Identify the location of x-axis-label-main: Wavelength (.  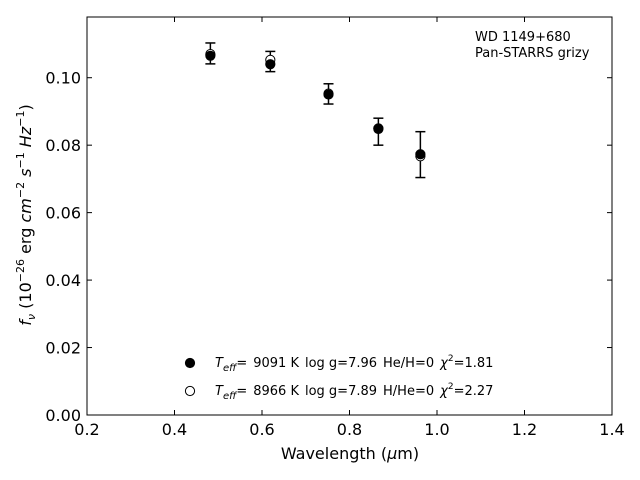
(334, 453).